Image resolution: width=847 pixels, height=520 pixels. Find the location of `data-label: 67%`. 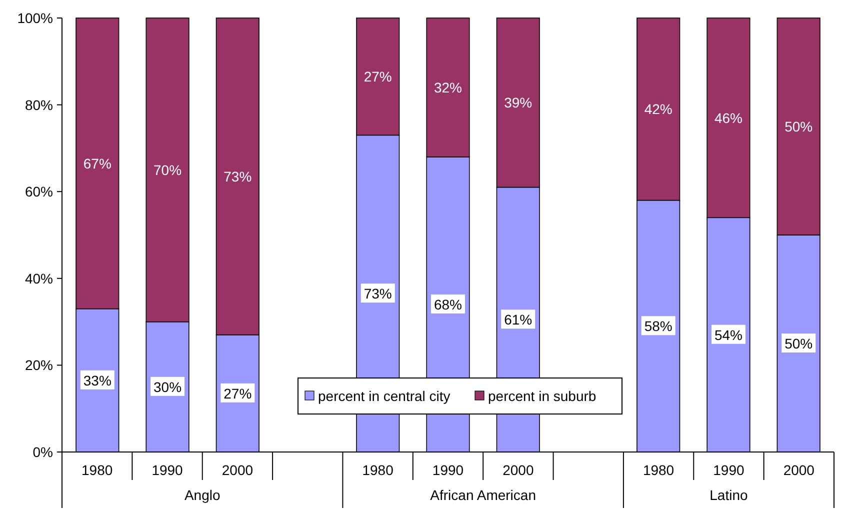

data-label: 67% is located at coordinates (97, 163).